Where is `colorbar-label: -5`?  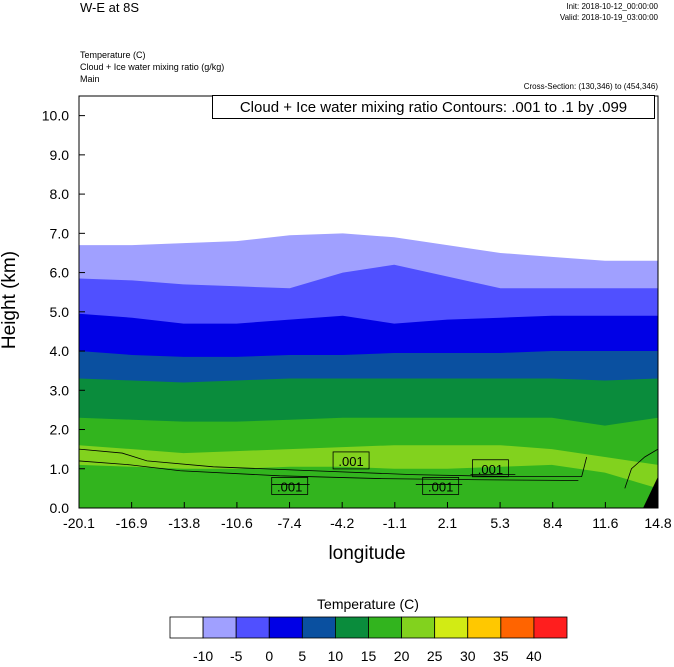 colorbar-label: -5 is located at coordinates (236, 656).